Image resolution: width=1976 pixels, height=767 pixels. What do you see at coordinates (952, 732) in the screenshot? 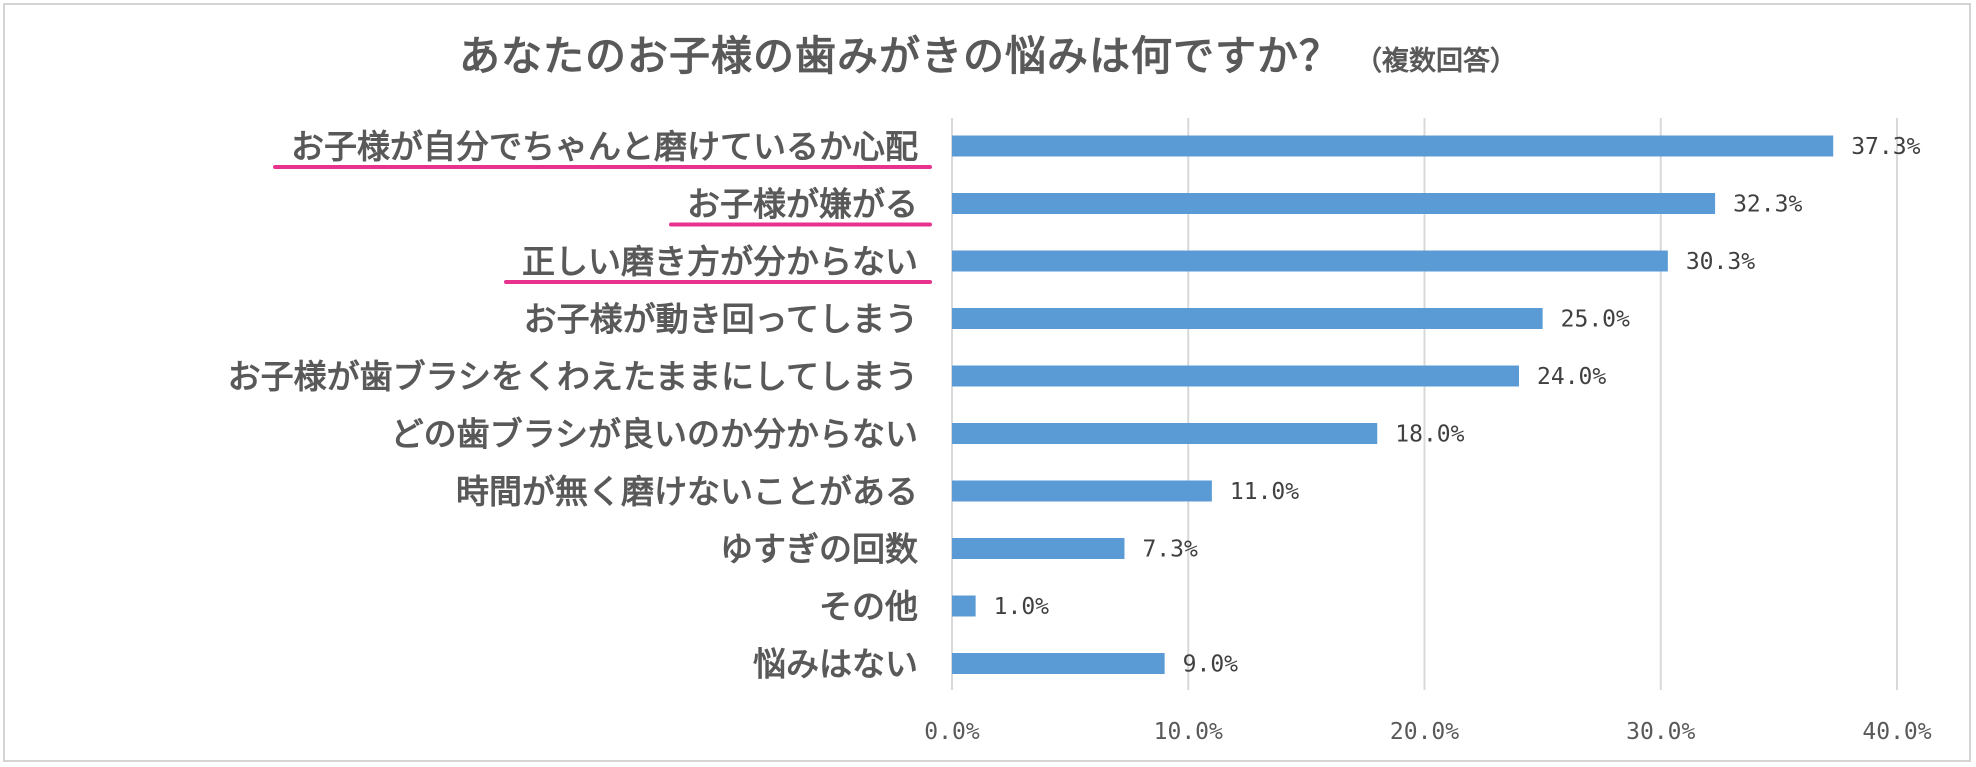
I see `x-tick-label: 0.0%` at bounding box center [952, 732].